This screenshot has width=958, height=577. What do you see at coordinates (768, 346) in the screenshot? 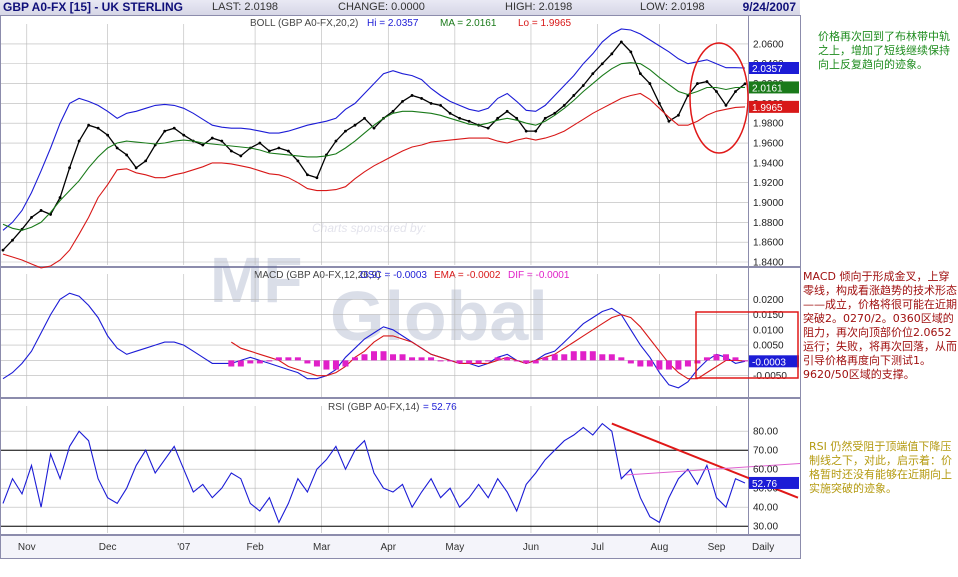
I see `y-tick-label: 0.0050` at bounding box center [768, 346].